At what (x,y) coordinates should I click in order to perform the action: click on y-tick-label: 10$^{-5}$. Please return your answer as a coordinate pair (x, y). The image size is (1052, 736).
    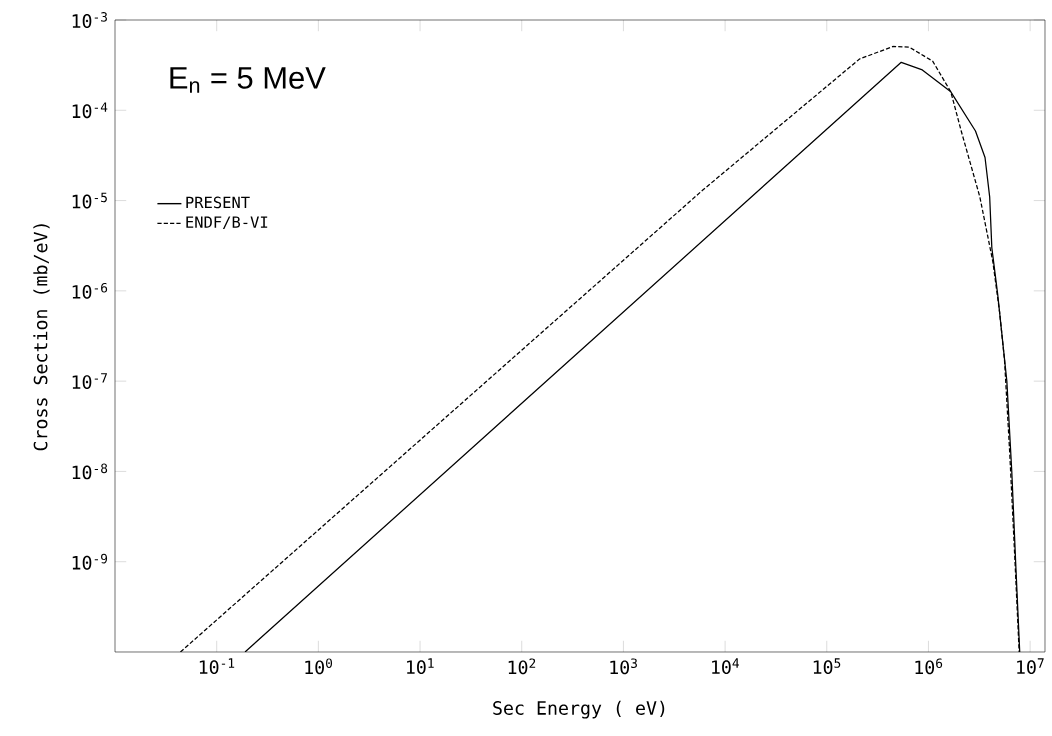
    Looking at the image, I should click on (89, 200).